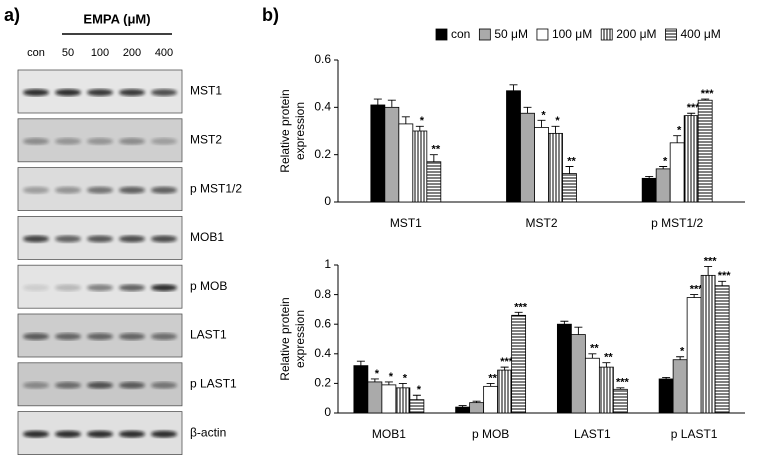  Describe the element at coordinates (460, 34) in the screenshot. I see `legend-label: con` at that location.